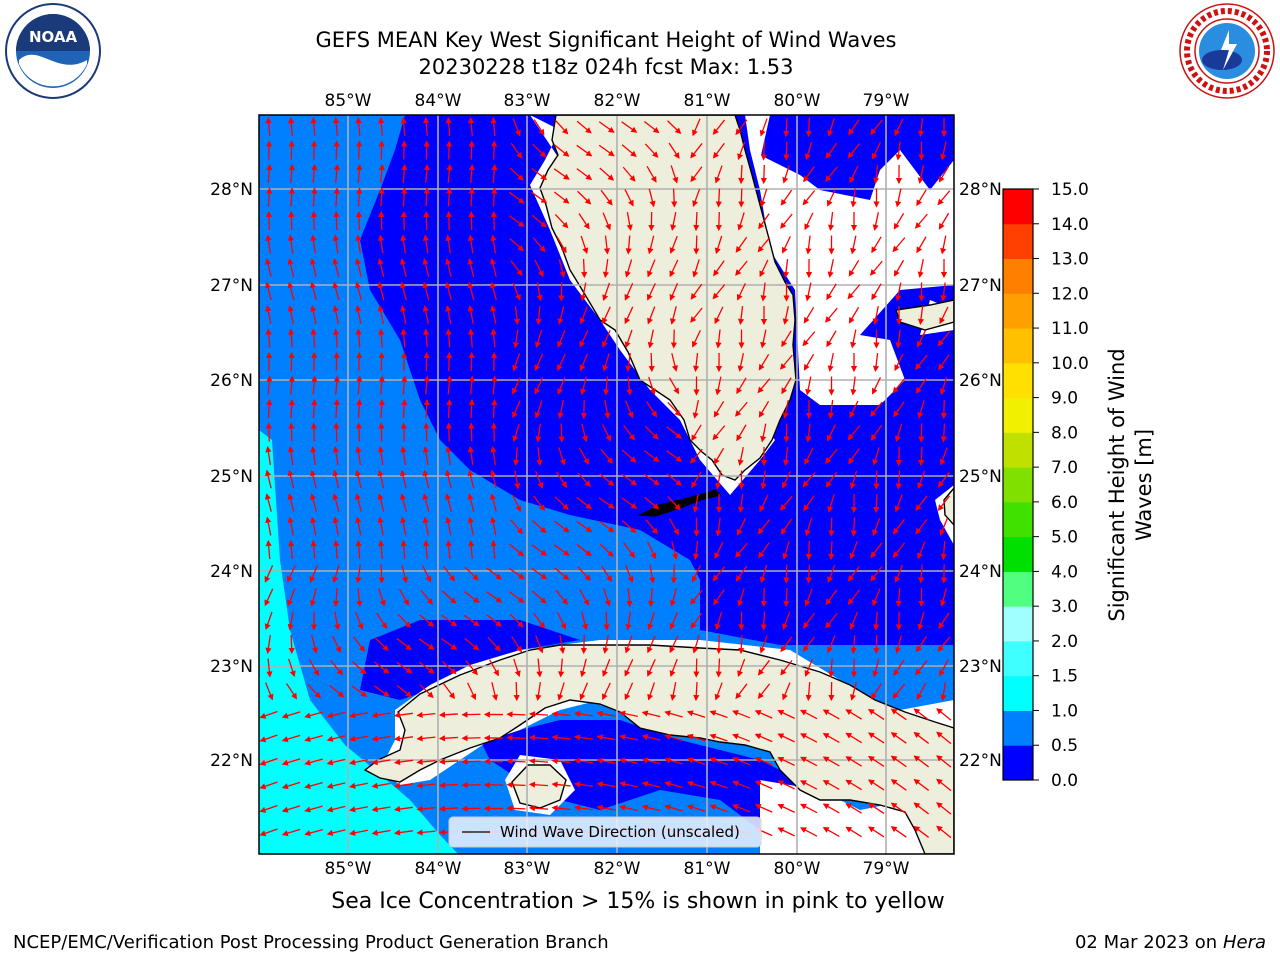 The height and width of the screenshot is (960, 1280). Describe the element at coordinates (1064, 503) in the screenshot. I see `colorbar-tick-label: 6.0` at that location.